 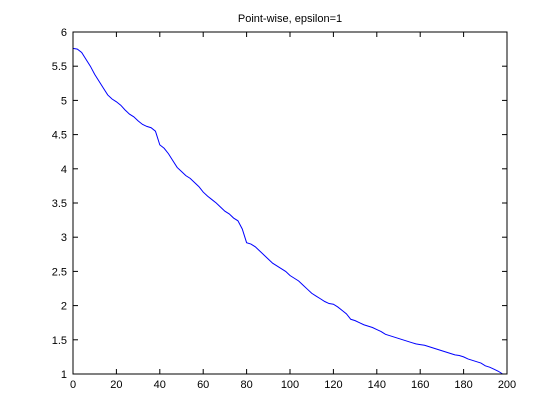 I want to click on x-tick-label: 80, so click(x=246, y=385).